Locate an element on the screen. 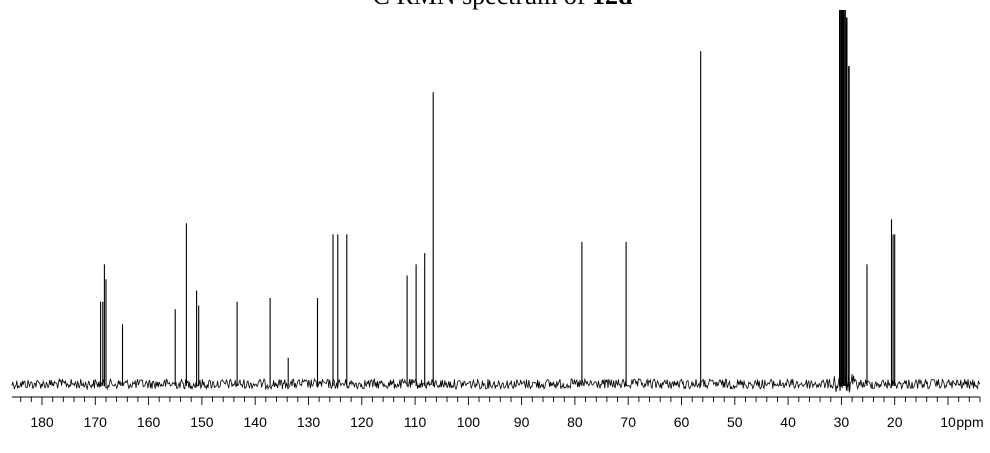  tick-label-160: 160 is located at coordinates (149, 422).